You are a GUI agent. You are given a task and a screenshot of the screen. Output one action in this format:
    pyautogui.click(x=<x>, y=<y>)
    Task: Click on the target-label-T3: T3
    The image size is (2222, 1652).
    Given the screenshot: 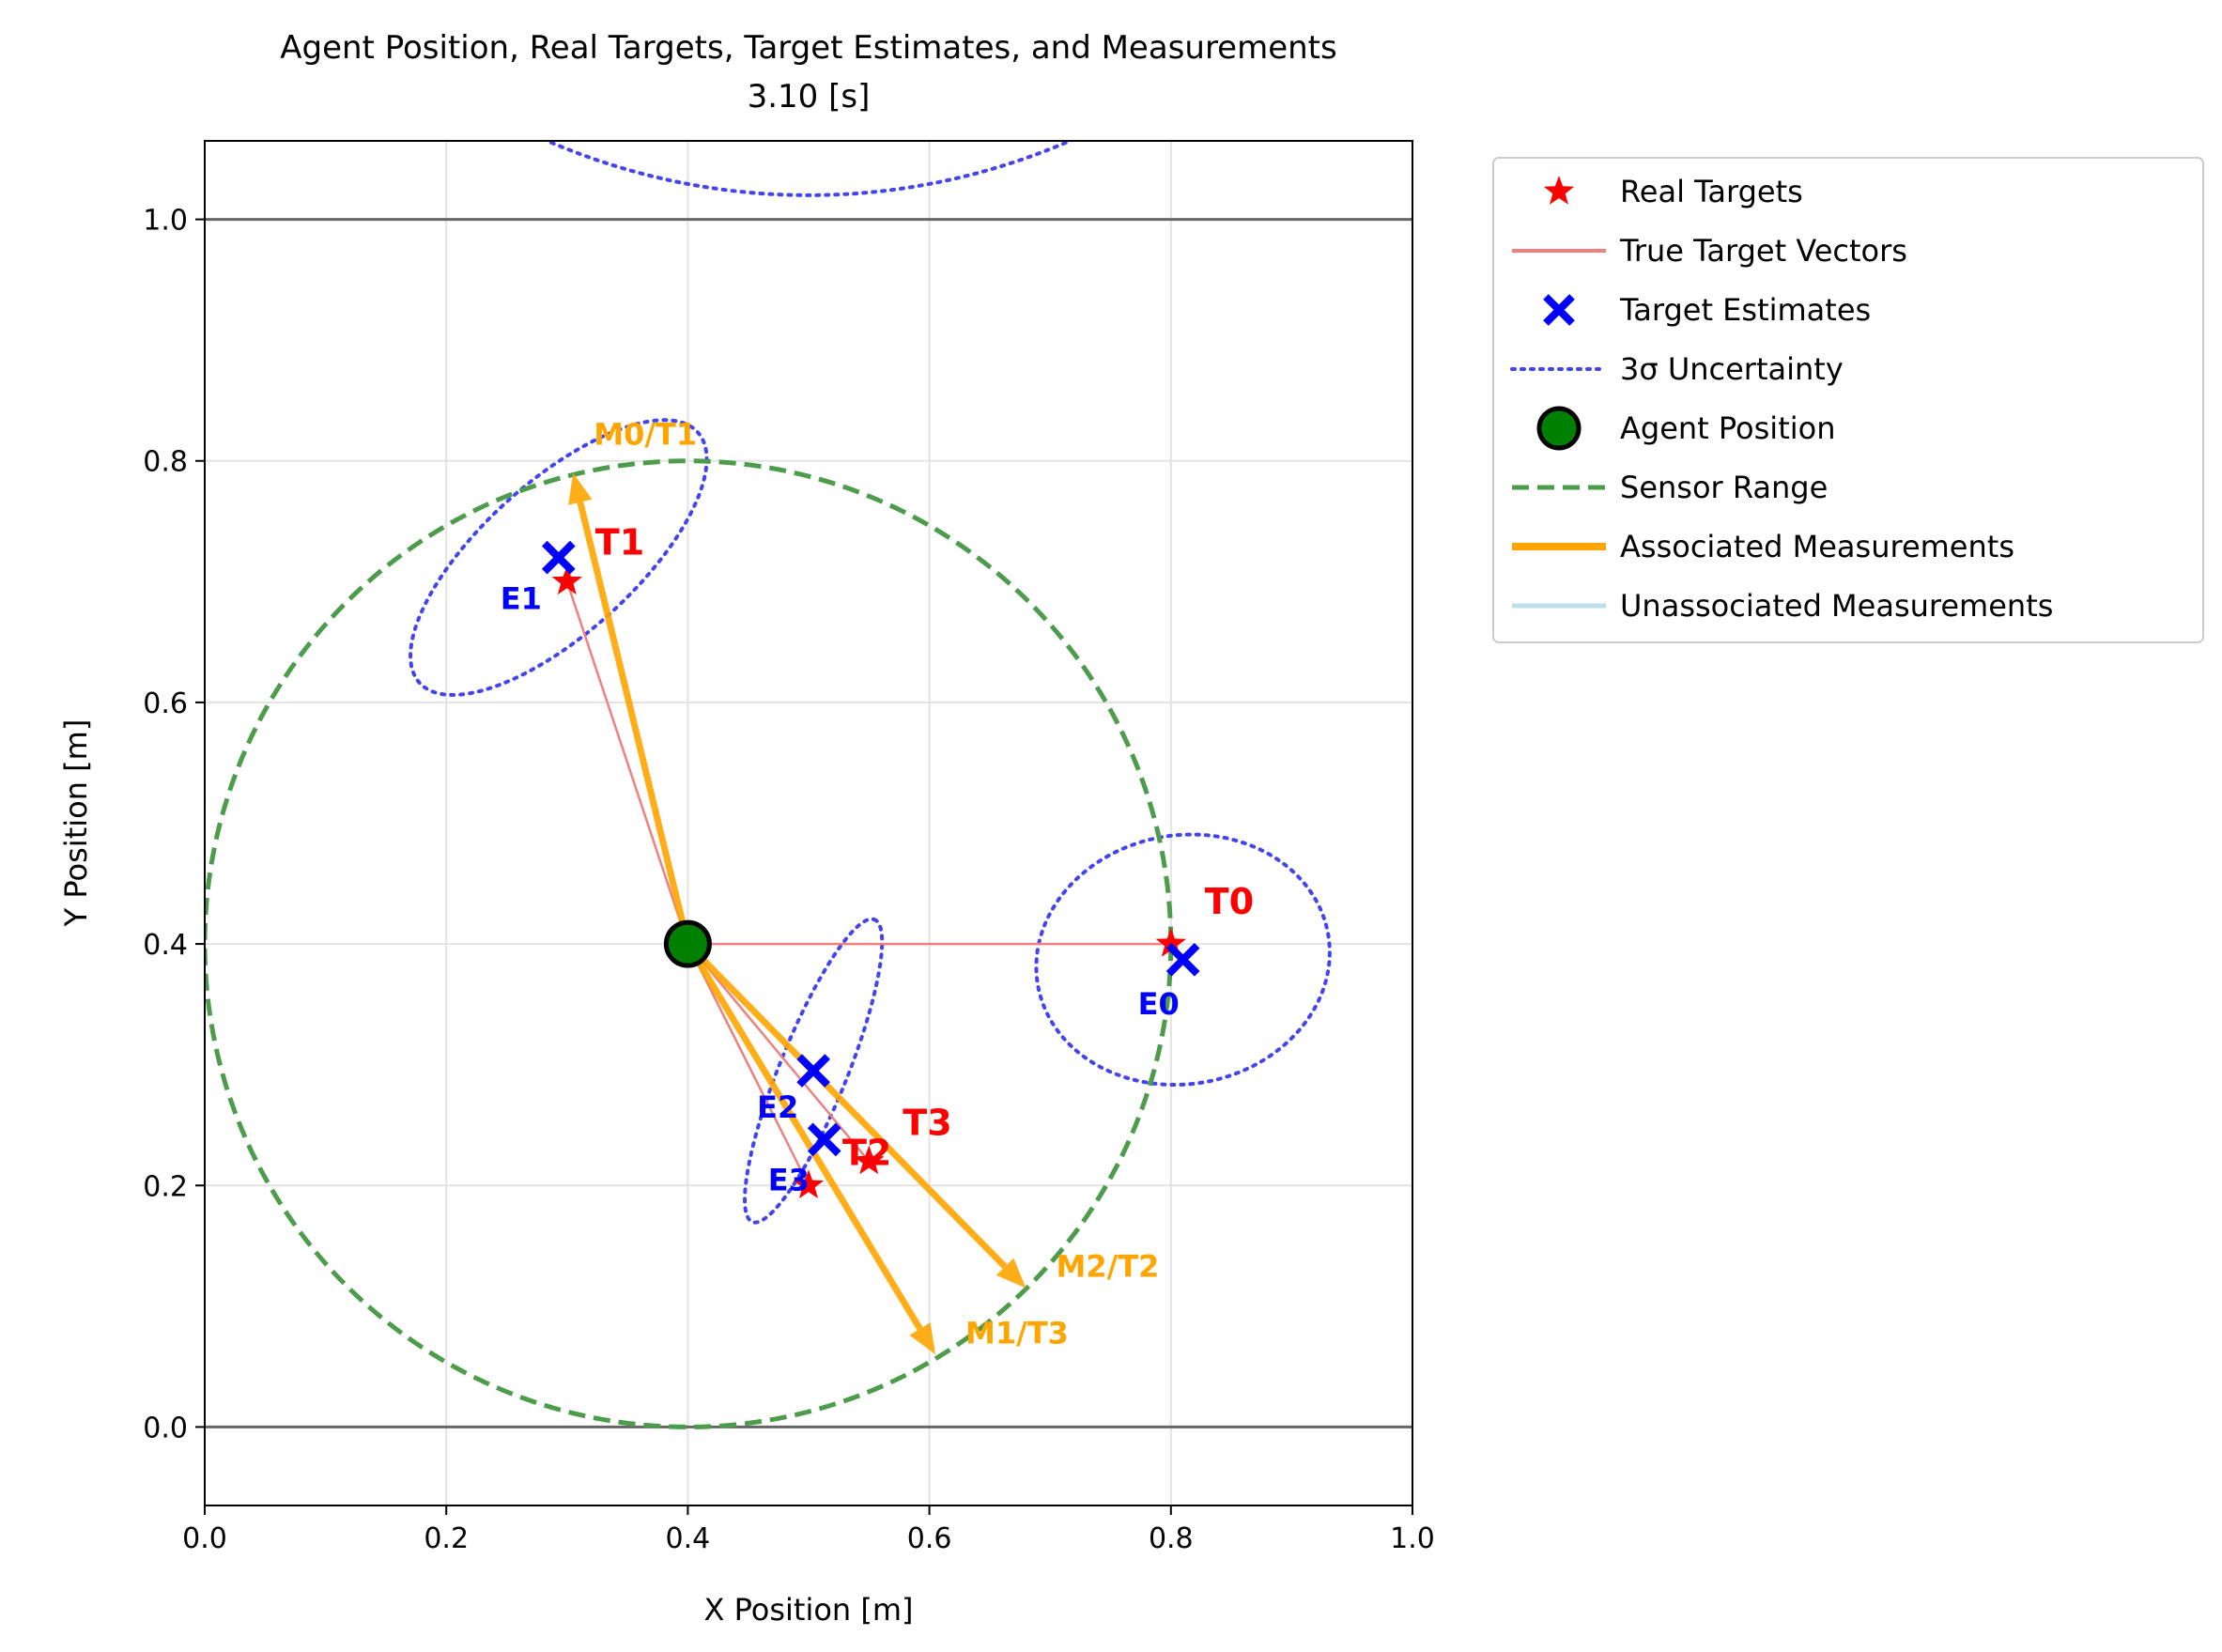 What is the action you would take?
    pyautogui.click(x=927, y=1123)
    